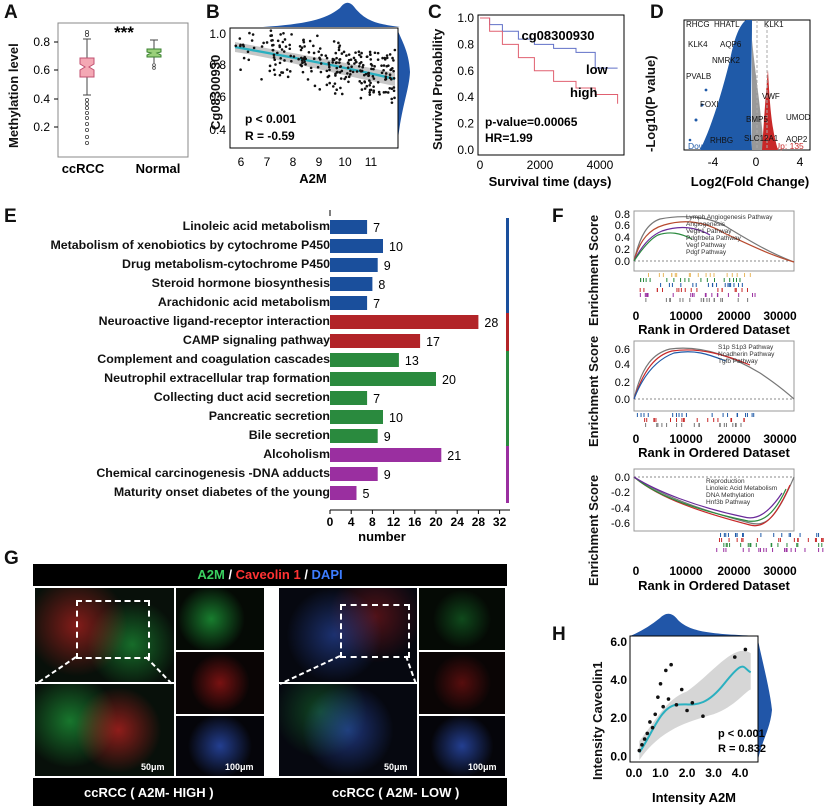 The image size is (824, 808). Describe the element at coordinates (387, 266) in the screenshot. I see `e-bar-value: 9` at that location.